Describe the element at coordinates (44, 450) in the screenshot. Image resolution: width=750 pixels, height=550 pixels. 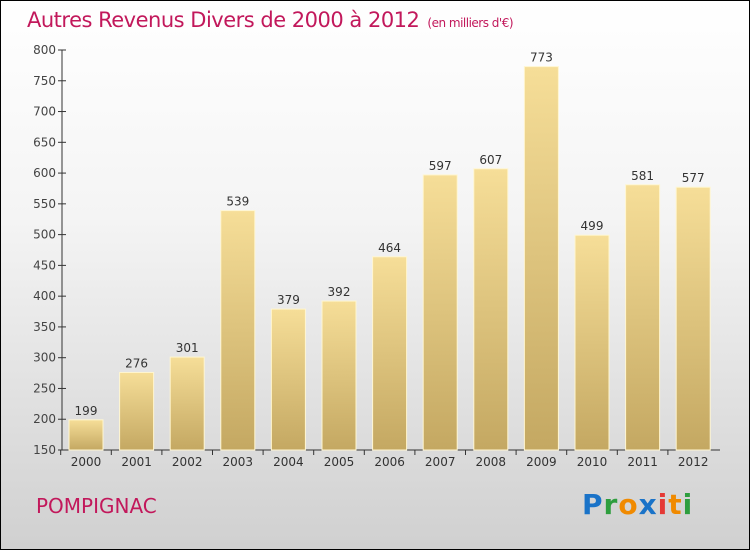
I see `y-tick-label: 150` at that location.